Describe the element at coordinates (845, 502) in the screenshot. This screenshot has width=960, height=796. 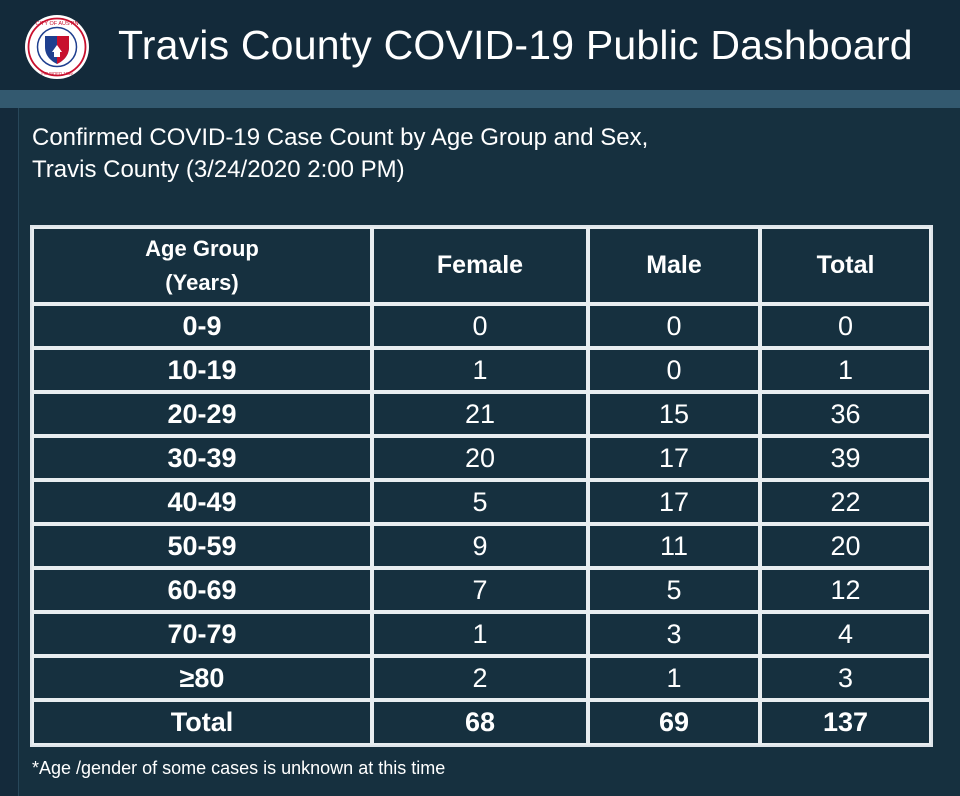
I see `total-count-cell: 22` at that location.